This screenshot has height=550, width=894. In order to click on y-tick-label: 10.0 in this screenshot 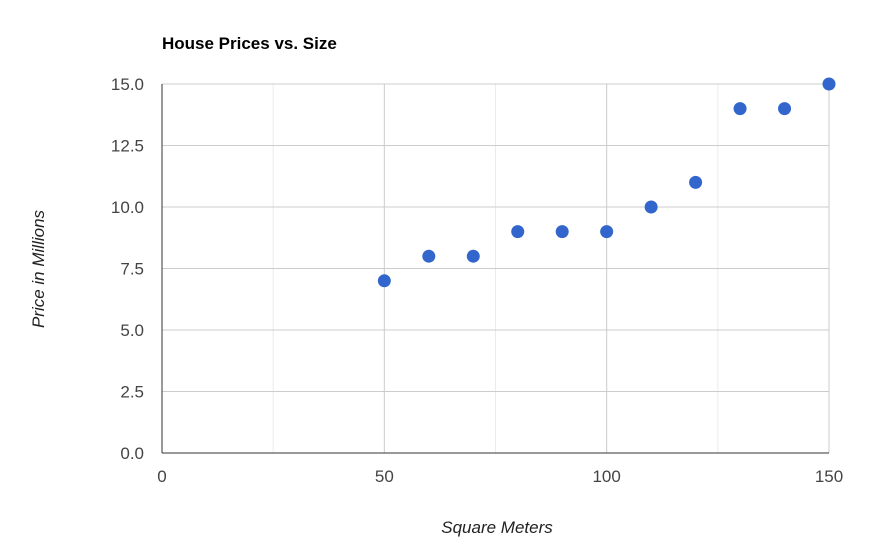, I will do `click(127, 207)`.